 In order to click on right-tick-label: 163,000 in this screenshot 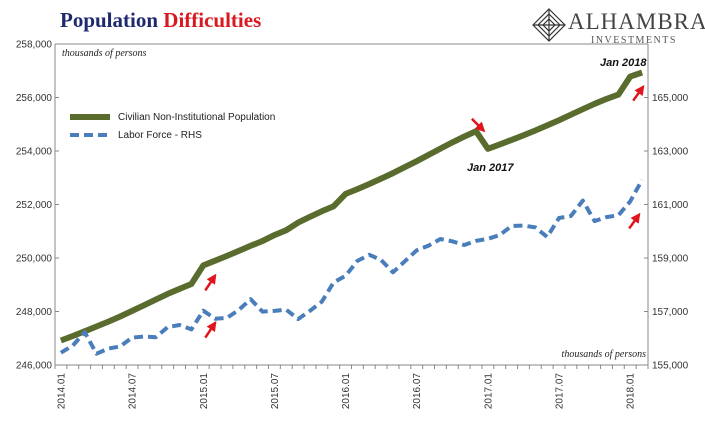, I will do `click(670, 152)`.